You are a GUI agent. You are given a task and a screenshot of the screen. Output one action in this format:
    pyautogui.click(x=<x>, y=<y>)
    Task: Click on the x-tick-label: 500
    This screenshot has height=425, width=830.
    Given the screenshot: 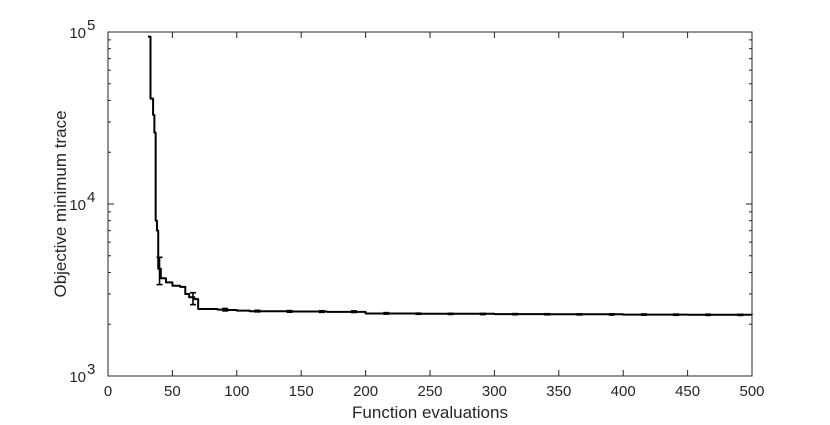 What is the action you would take?
    pyautogui.click(x=751, y=391)
    